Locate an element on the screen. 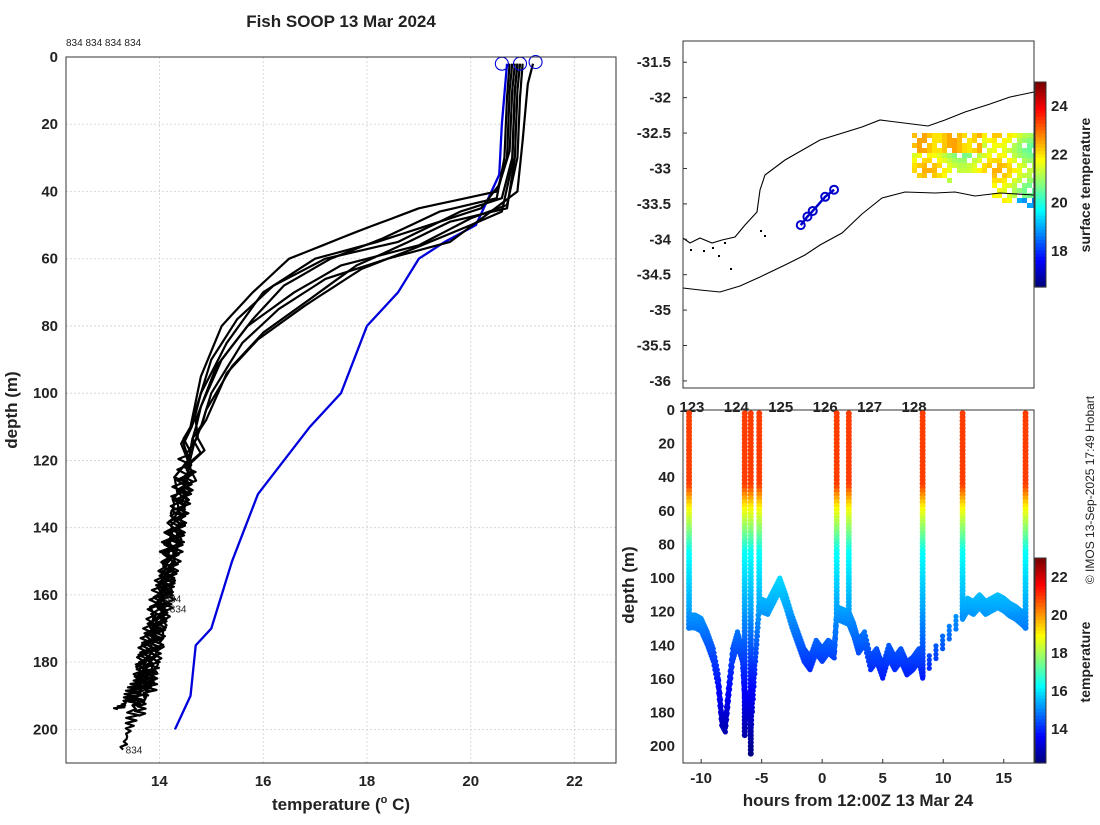  sst-colorbar: 18 20 22 24 is located at coordinates (1051, 184).